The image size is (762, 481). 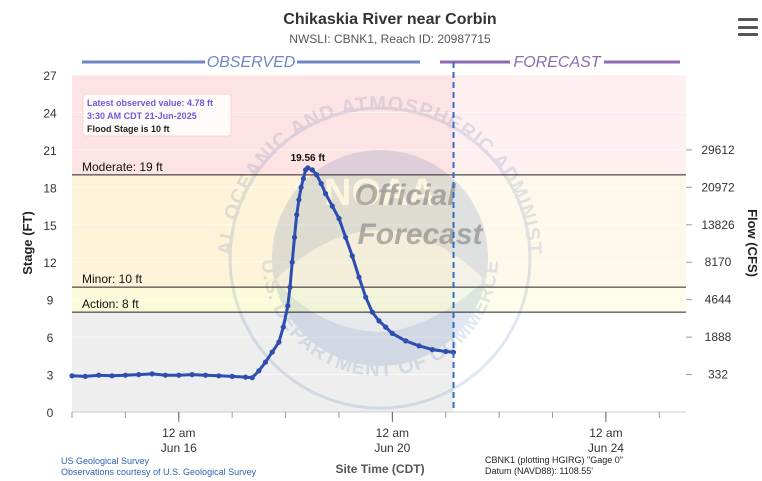 I want to click on y-axis: 0 3 6 9 12 15 18 21 24 27, so click(x=50, y=244).